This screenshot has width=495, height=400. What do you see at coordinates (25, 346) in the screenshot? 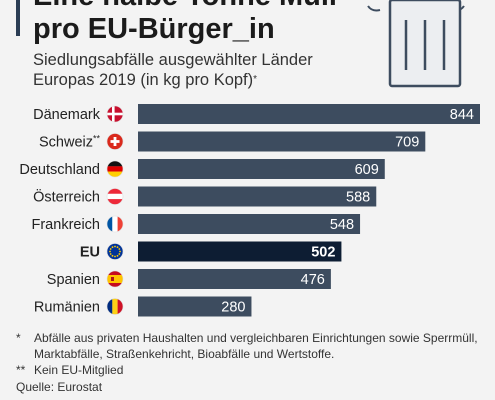
I see `footnote-1-mark: *` at bounding box center [25, 346].